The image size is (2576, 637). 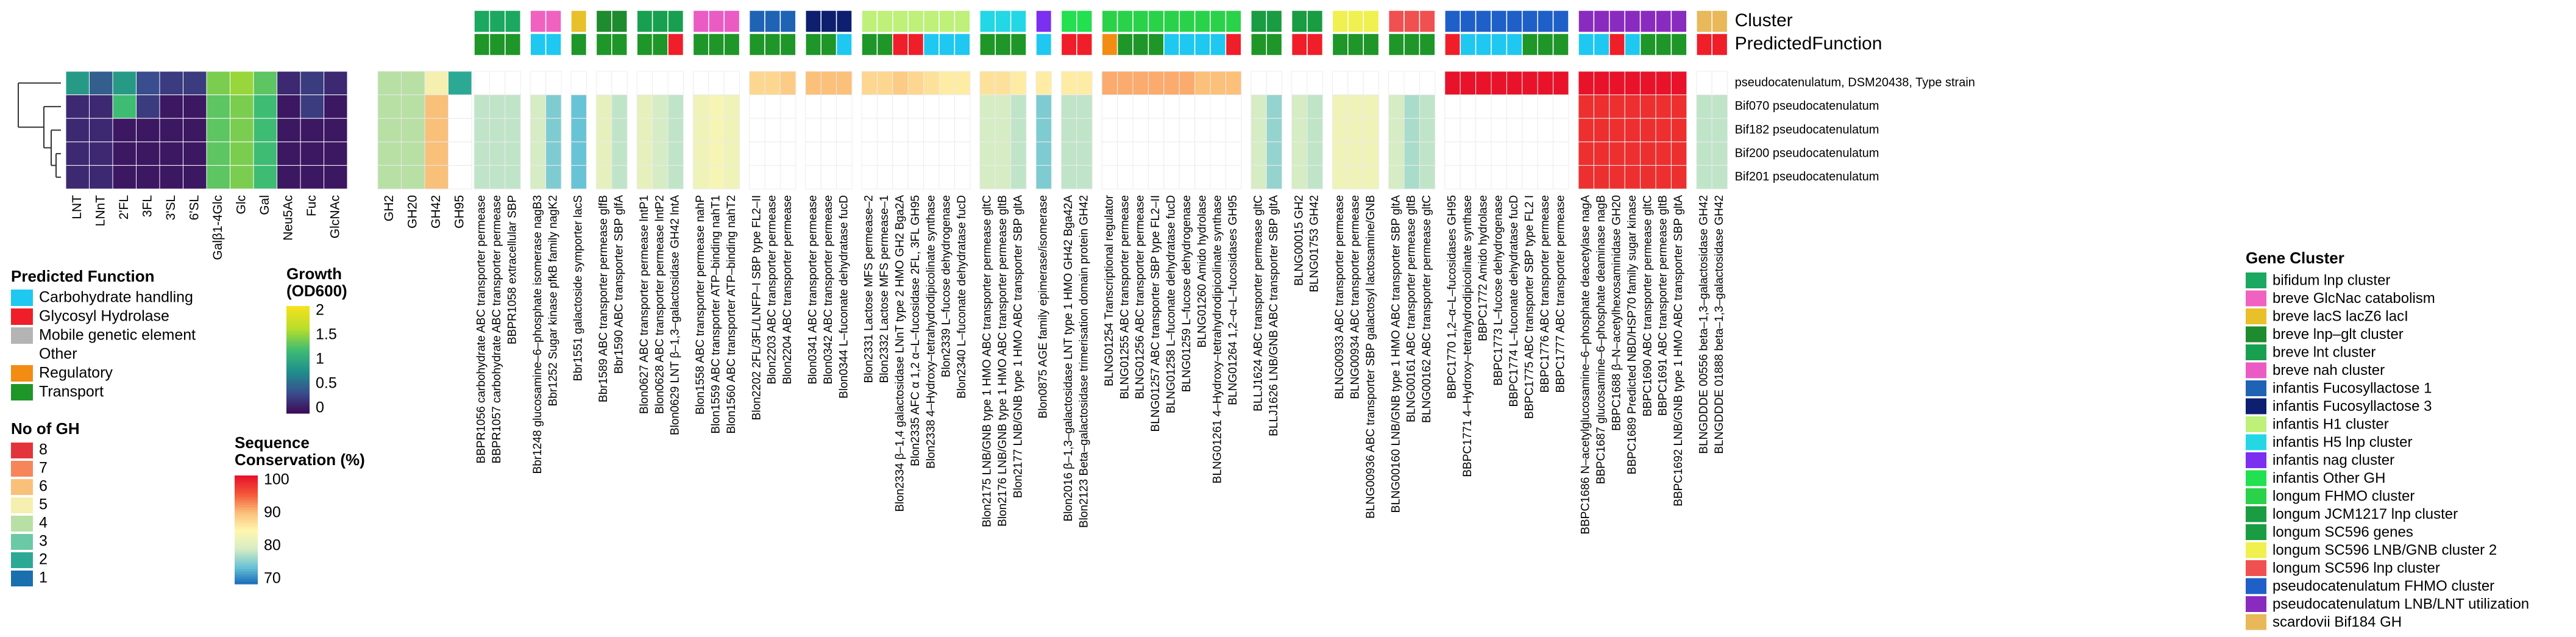 What do you see at coordinates (1124, 297) in the screenshot?
I see `gene-label: BLNG01255 ABC transporter permease` at bounding box center [1124, 297].